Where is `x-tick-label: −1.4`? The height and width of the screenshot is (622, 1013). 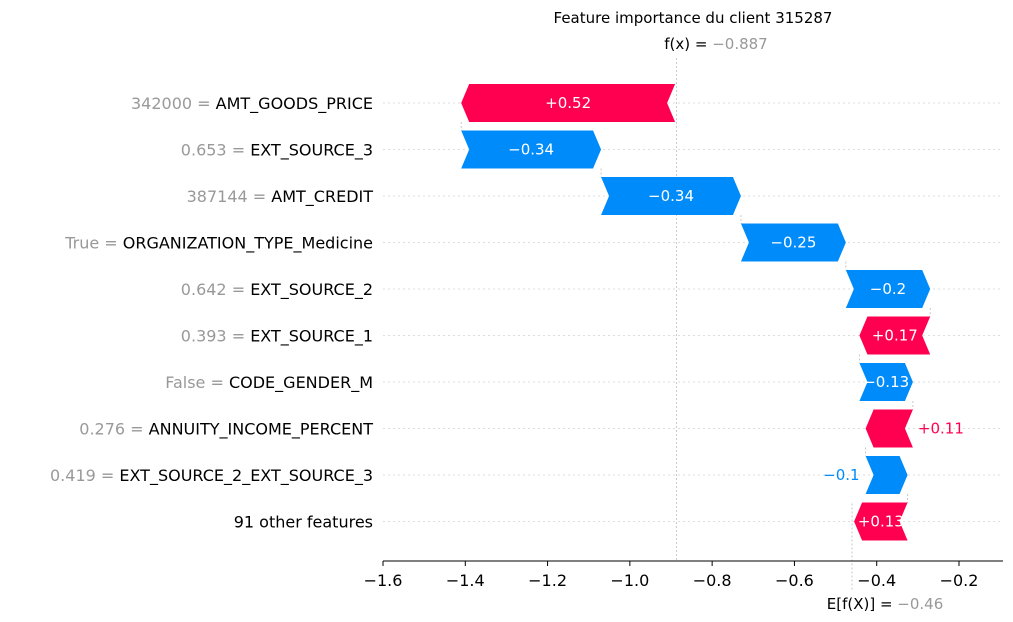 x-tick-label: −1.4 is located at coordinates (465, 580).